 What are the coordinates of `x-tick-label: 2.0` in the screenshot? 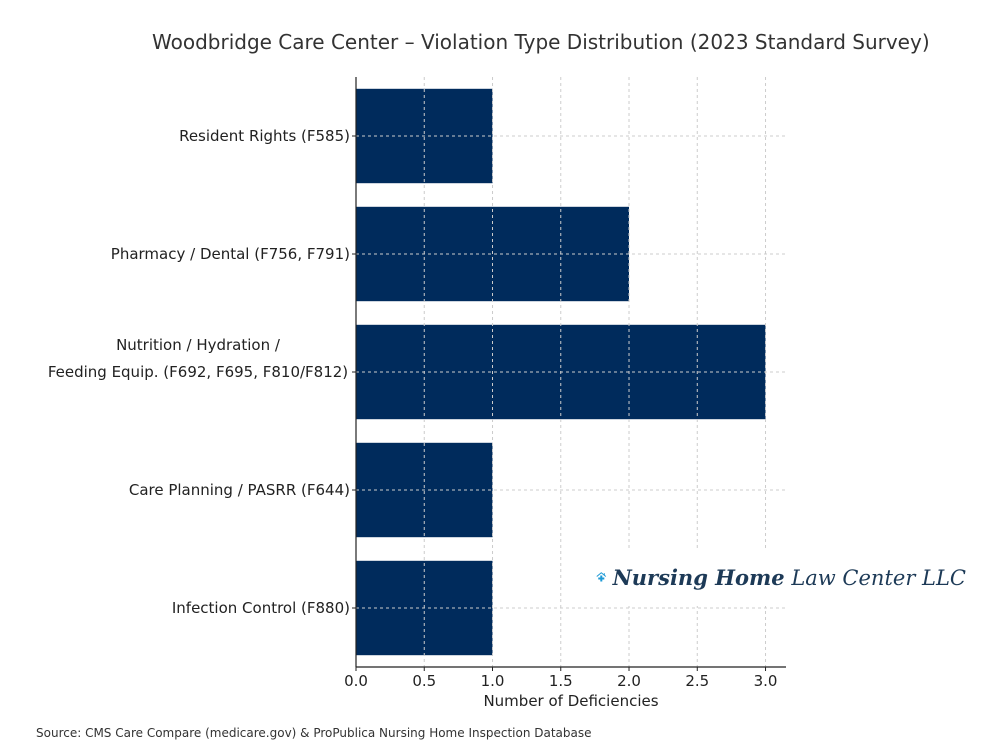 It's located at (629, 681).